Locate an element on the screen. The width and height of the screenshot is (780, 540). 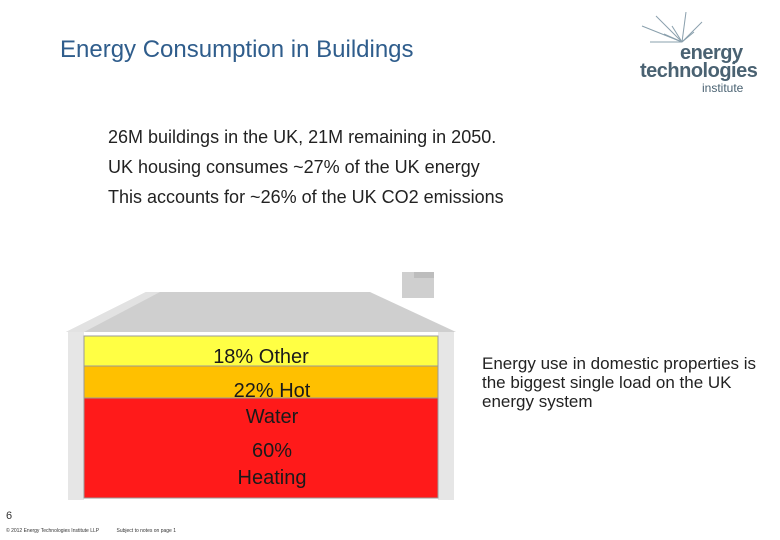
label-heating: 60% Heating is located at coordinates (272, 464).